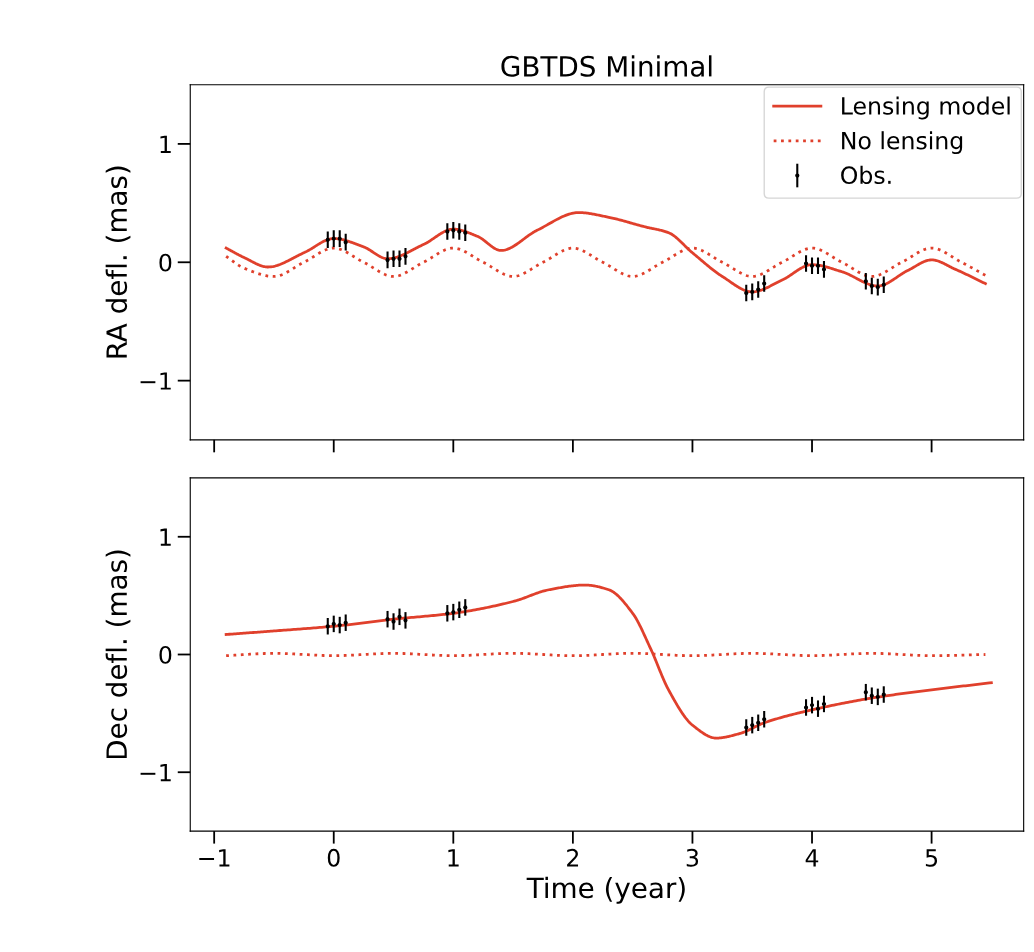 The width and height of the screenshot is (1034, 952). Describe the element at coordinates (812, 858) in the screenshot. I see `x-tick-label: 4` at that location.